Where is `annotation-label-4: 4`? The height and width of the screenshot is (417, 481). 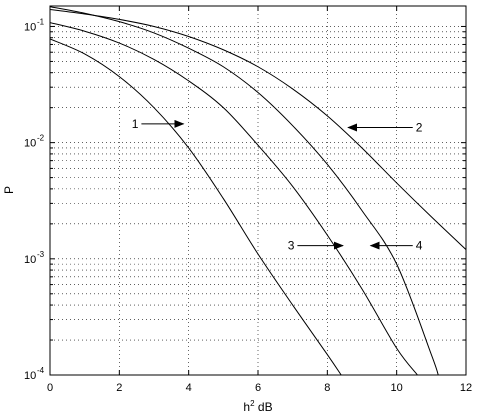 annotation-label-4: 4 is located at coordinates (419, 246).